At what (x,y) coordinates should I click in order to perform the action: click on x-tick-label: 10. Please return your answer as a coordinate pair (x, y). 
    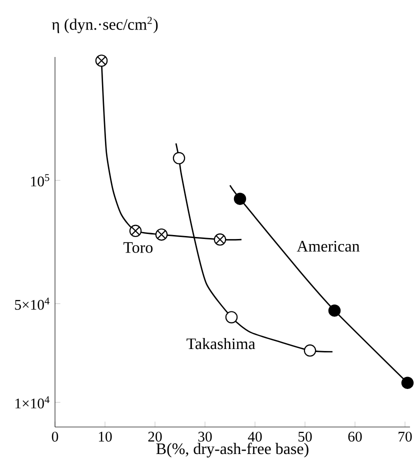
    Looking at the image, I should click on (105, 437).